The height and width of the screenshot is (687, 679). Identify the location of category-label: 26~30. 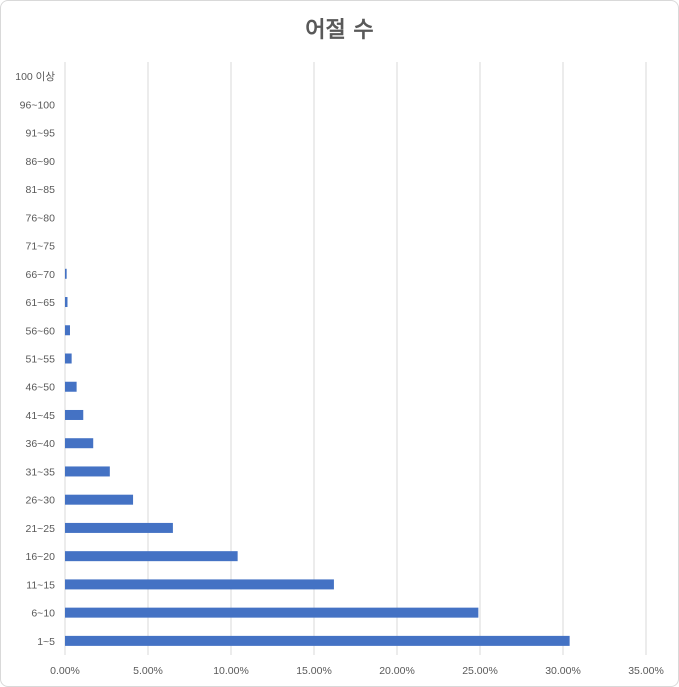
(41, 501).